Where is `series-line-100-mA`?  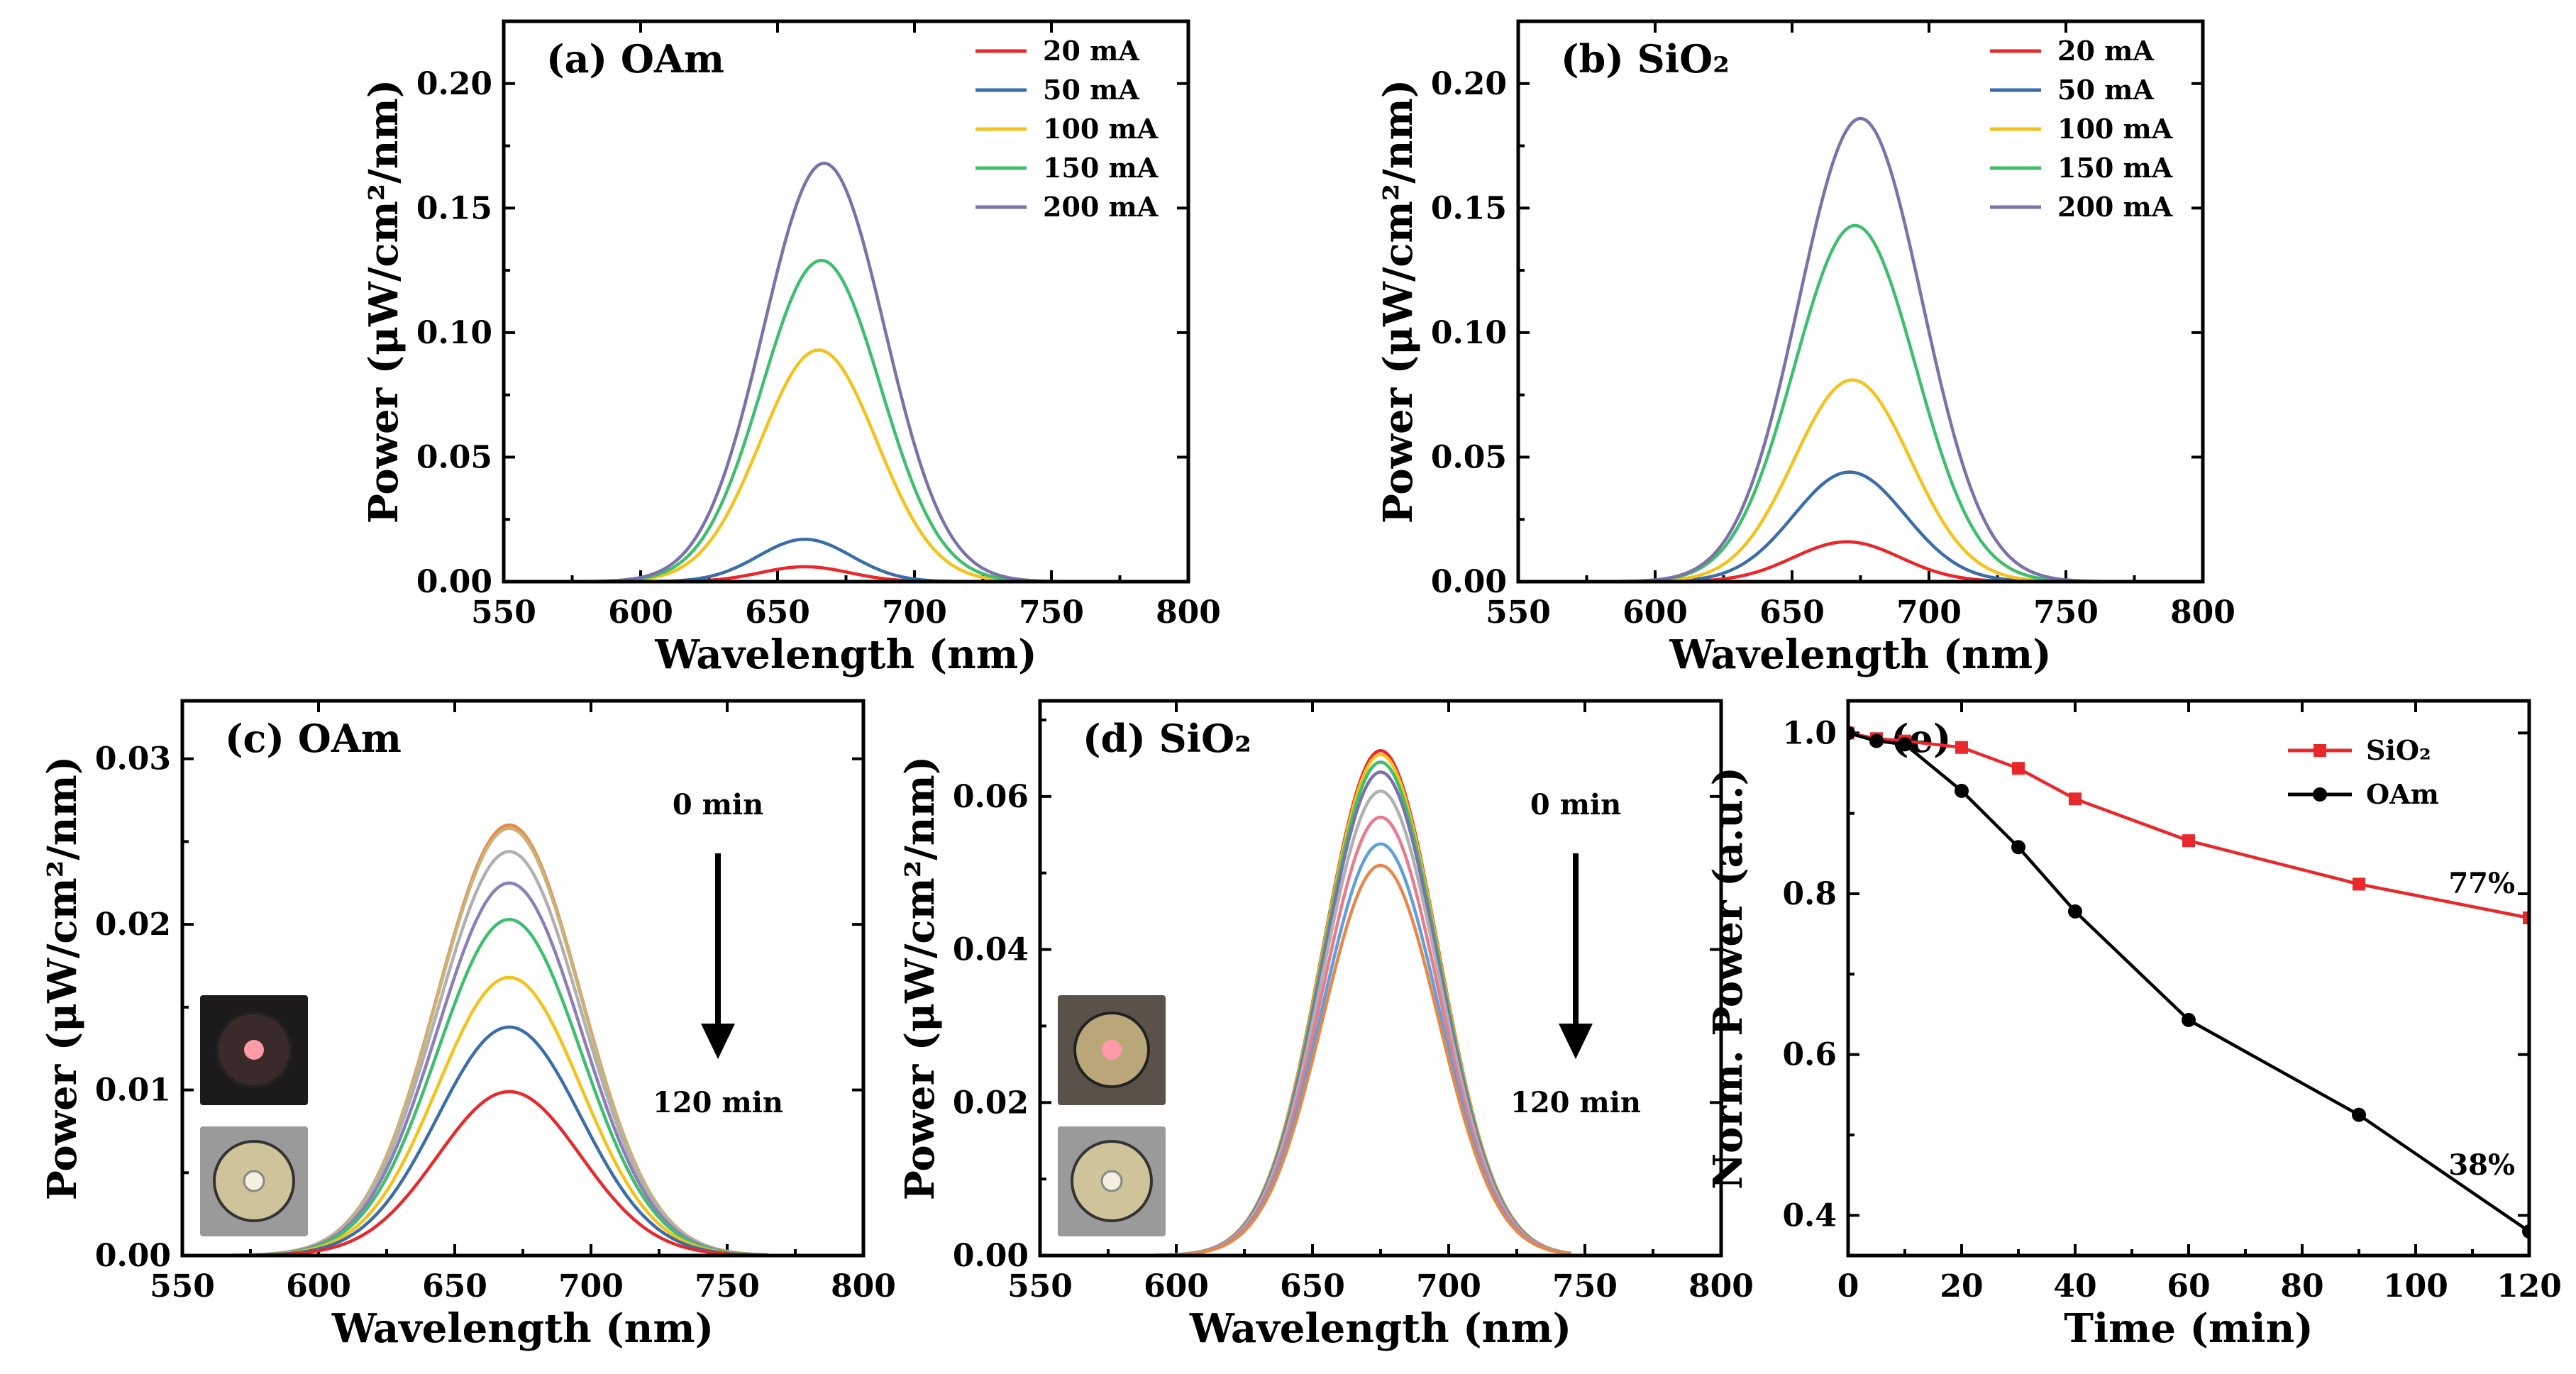 series-line-100-mA is located at coordinates (846, 465).